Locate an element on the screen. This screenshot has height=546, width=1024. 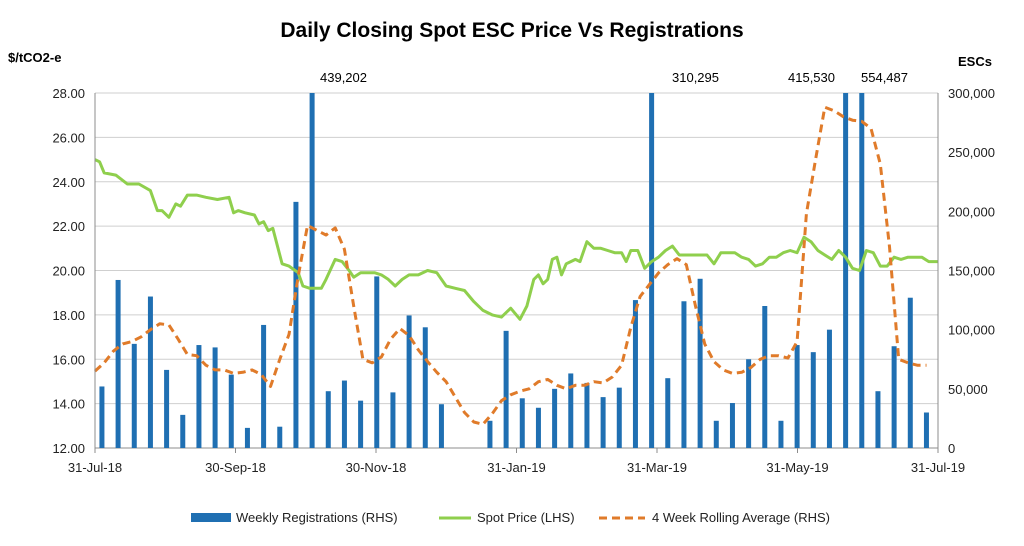
legend-label-weekly-registrations: Weekly Registrations (RHS) is located at coordinates (317, 517).